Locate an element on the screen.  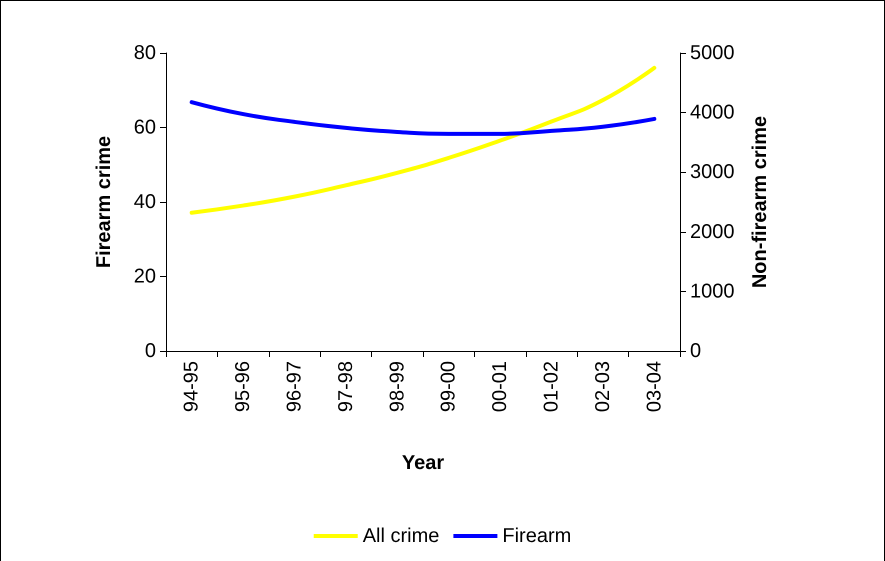
y-tick-label: 40 is located at coordinates (145, 202).